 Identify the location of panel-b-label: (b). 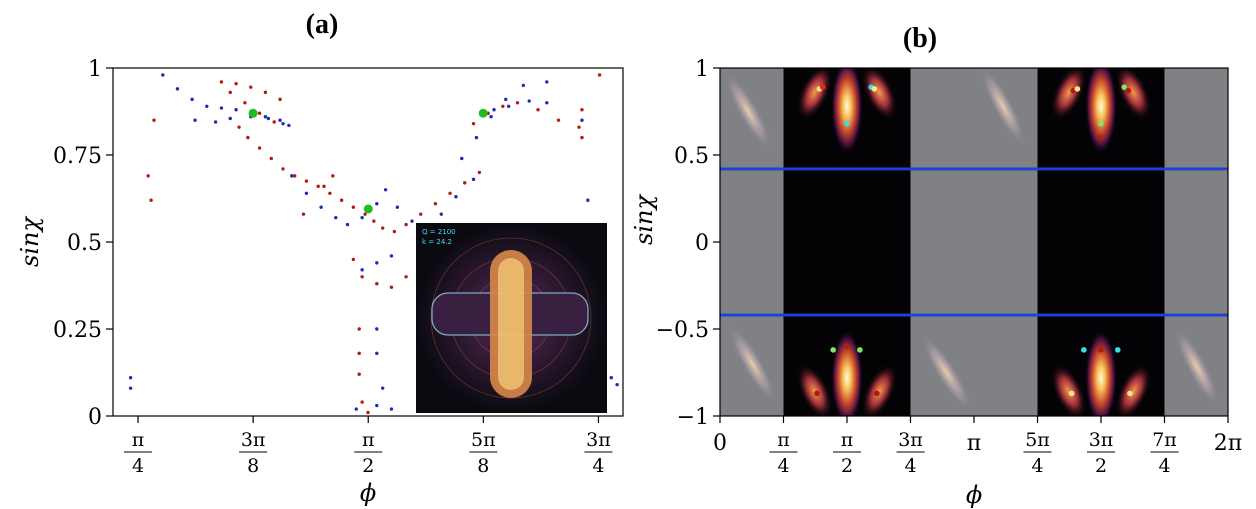
(920, 38).